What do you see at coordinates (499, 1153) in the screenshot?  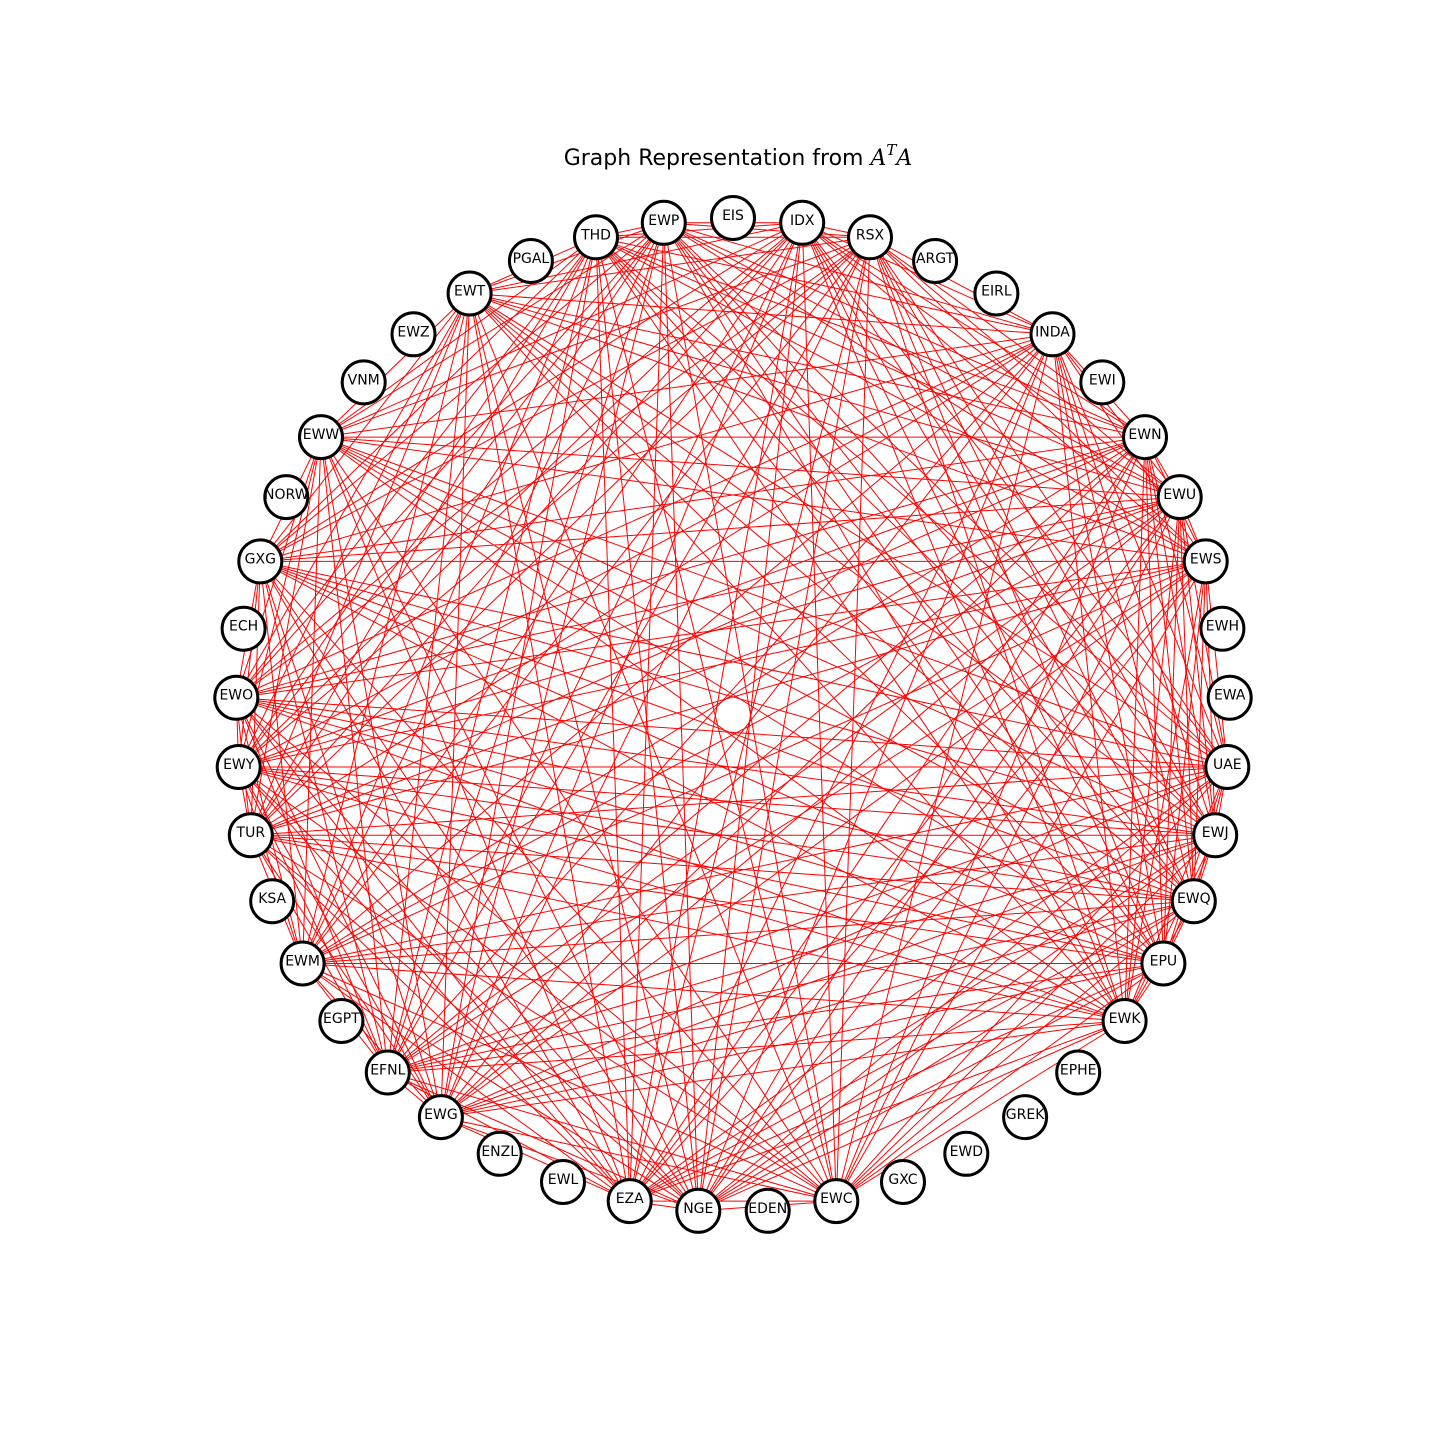 I see `node-enzl: ENZL` at bounding box center [499, 1153].